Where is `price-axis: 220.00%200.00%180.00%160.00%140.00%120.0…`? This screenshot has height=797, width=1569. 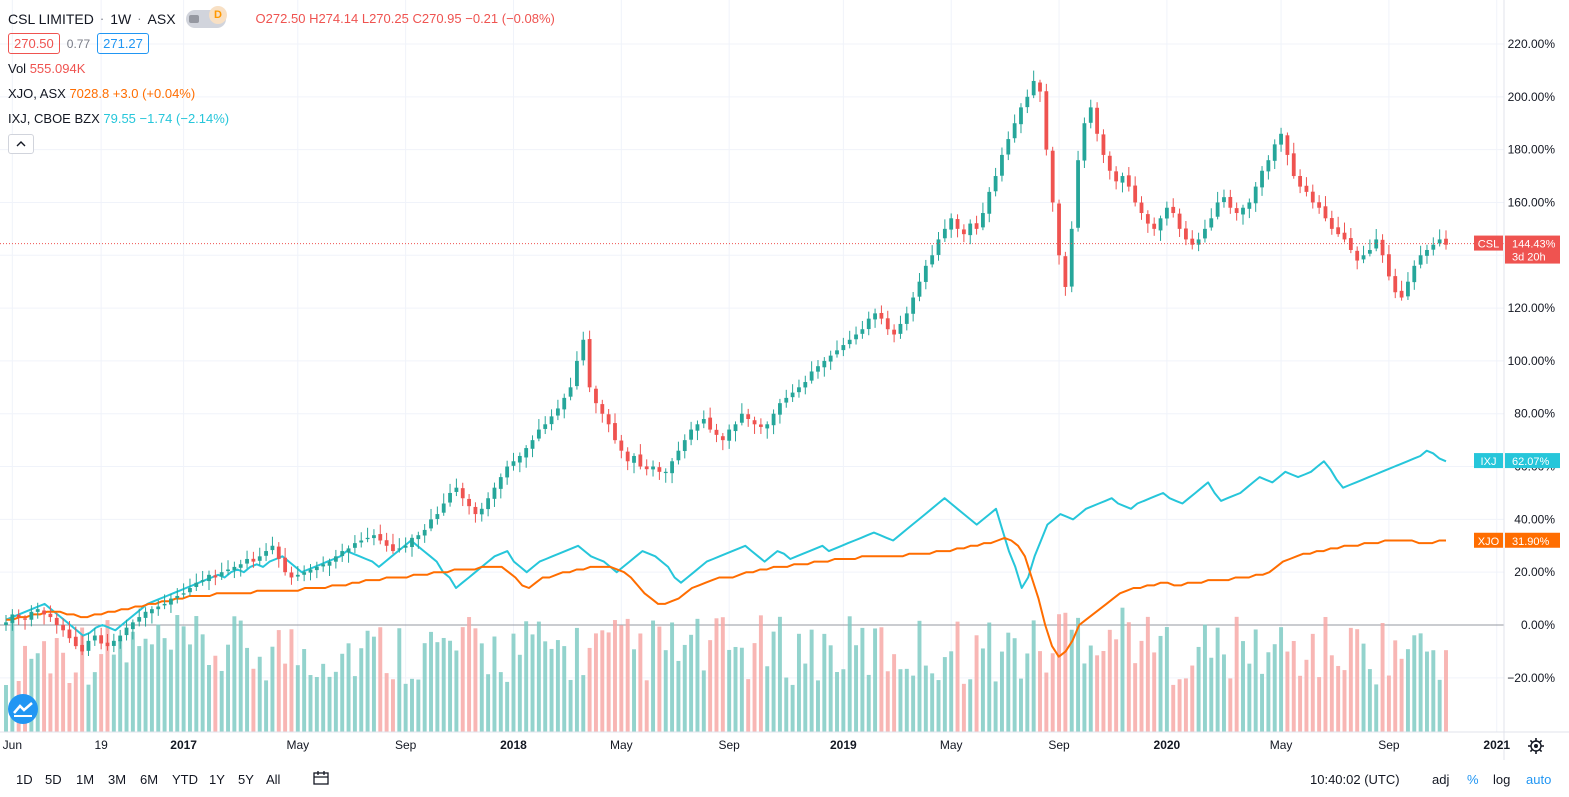
price-axis: 220.00%200.00%180.00%160.00%140.00%120.0… is located at coordinates (1531, 361).